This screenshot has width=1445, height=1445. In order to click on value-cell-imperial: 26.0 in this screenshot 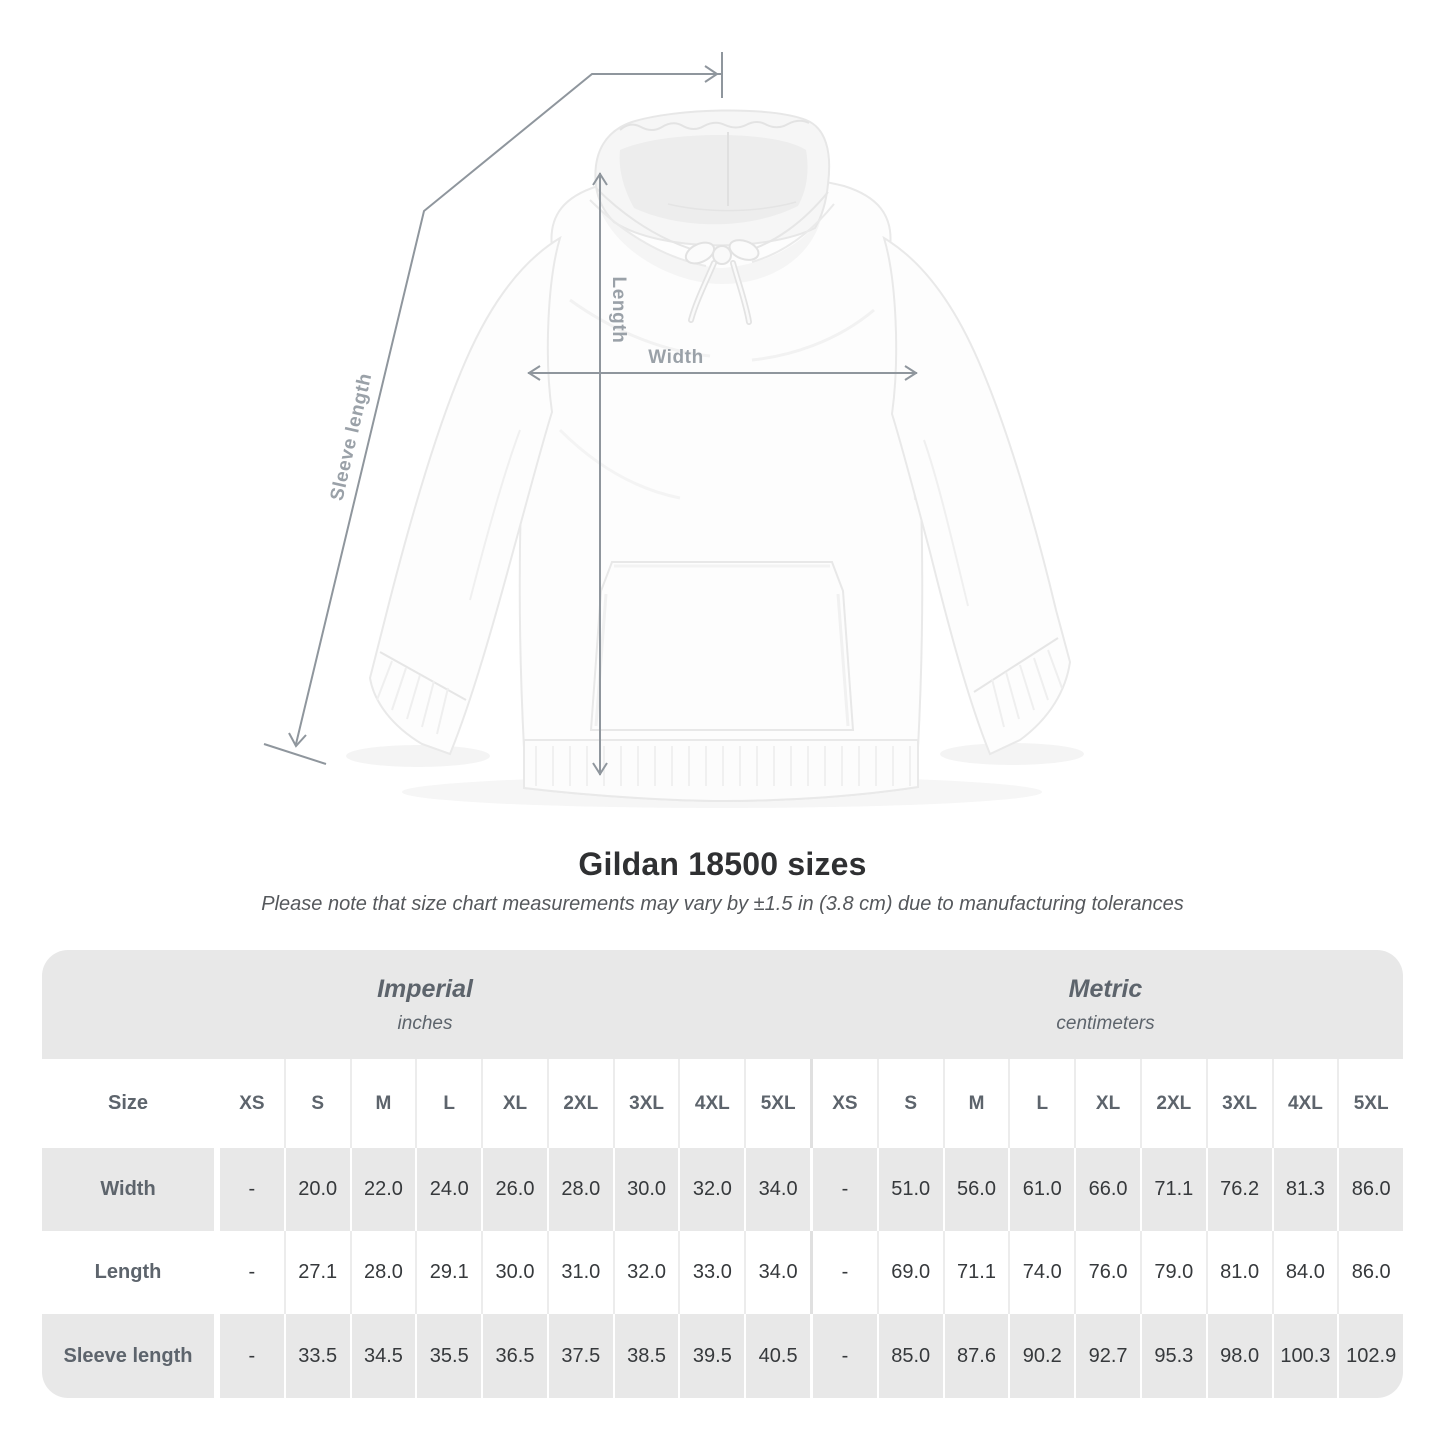, I will do `click(514, 1189)`.